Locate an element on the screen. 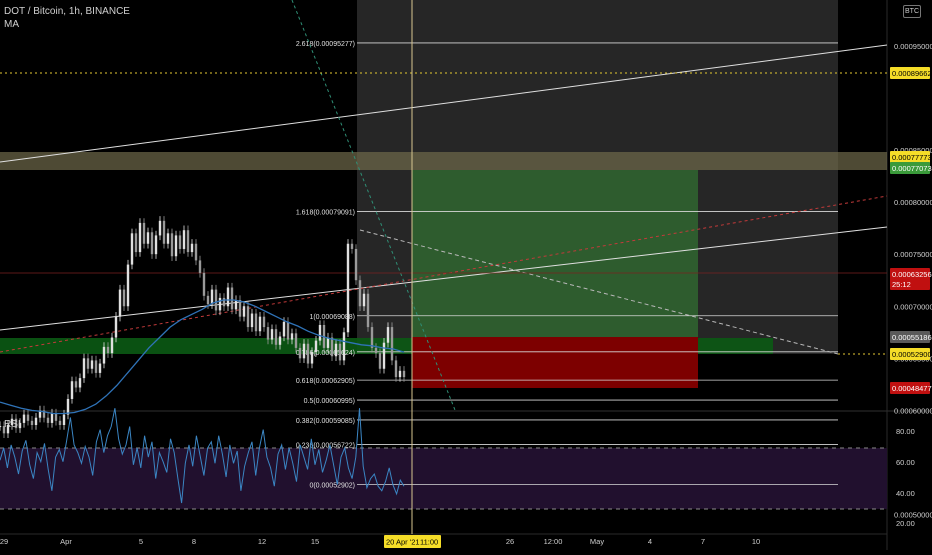 The width and height of the screenshot is (932, 555). time-axis-tick: 12 is located at coordinates (262, 541).